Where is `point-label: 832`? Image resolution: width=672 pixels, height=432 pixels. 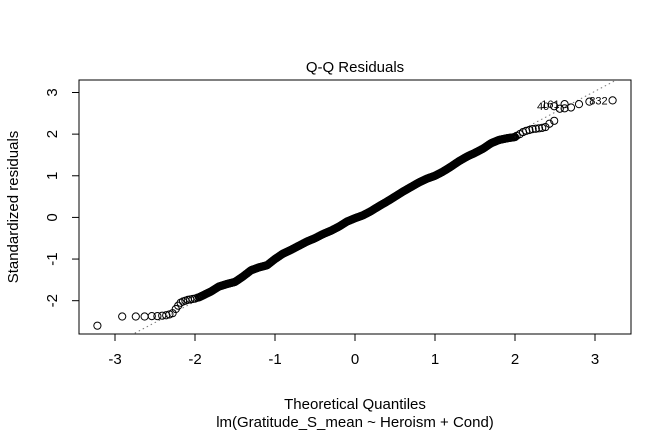
point-label: 832 is located at coordinates (598, 101).